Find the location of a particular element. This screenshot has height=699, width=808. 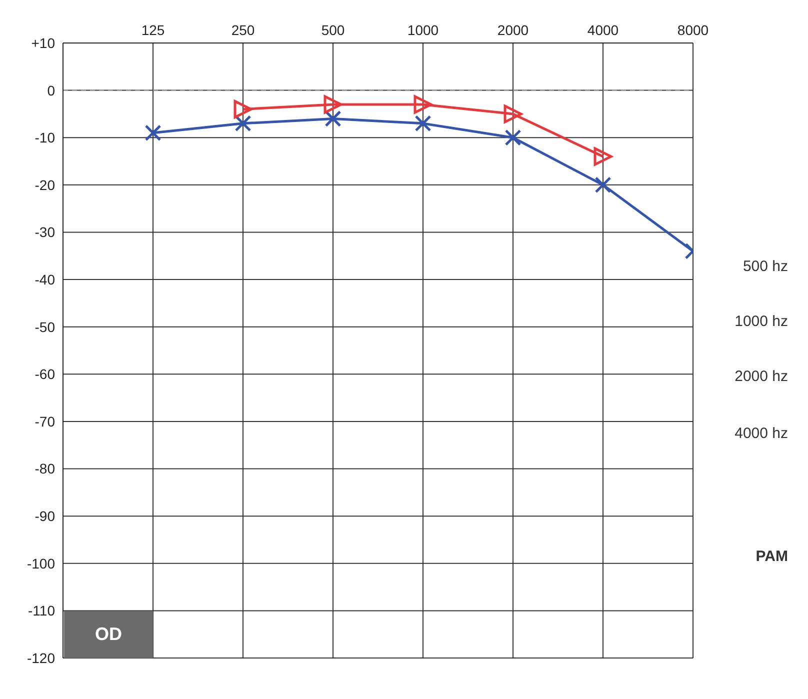

y-tick-label: -120 is located at coordinates (41, 658).